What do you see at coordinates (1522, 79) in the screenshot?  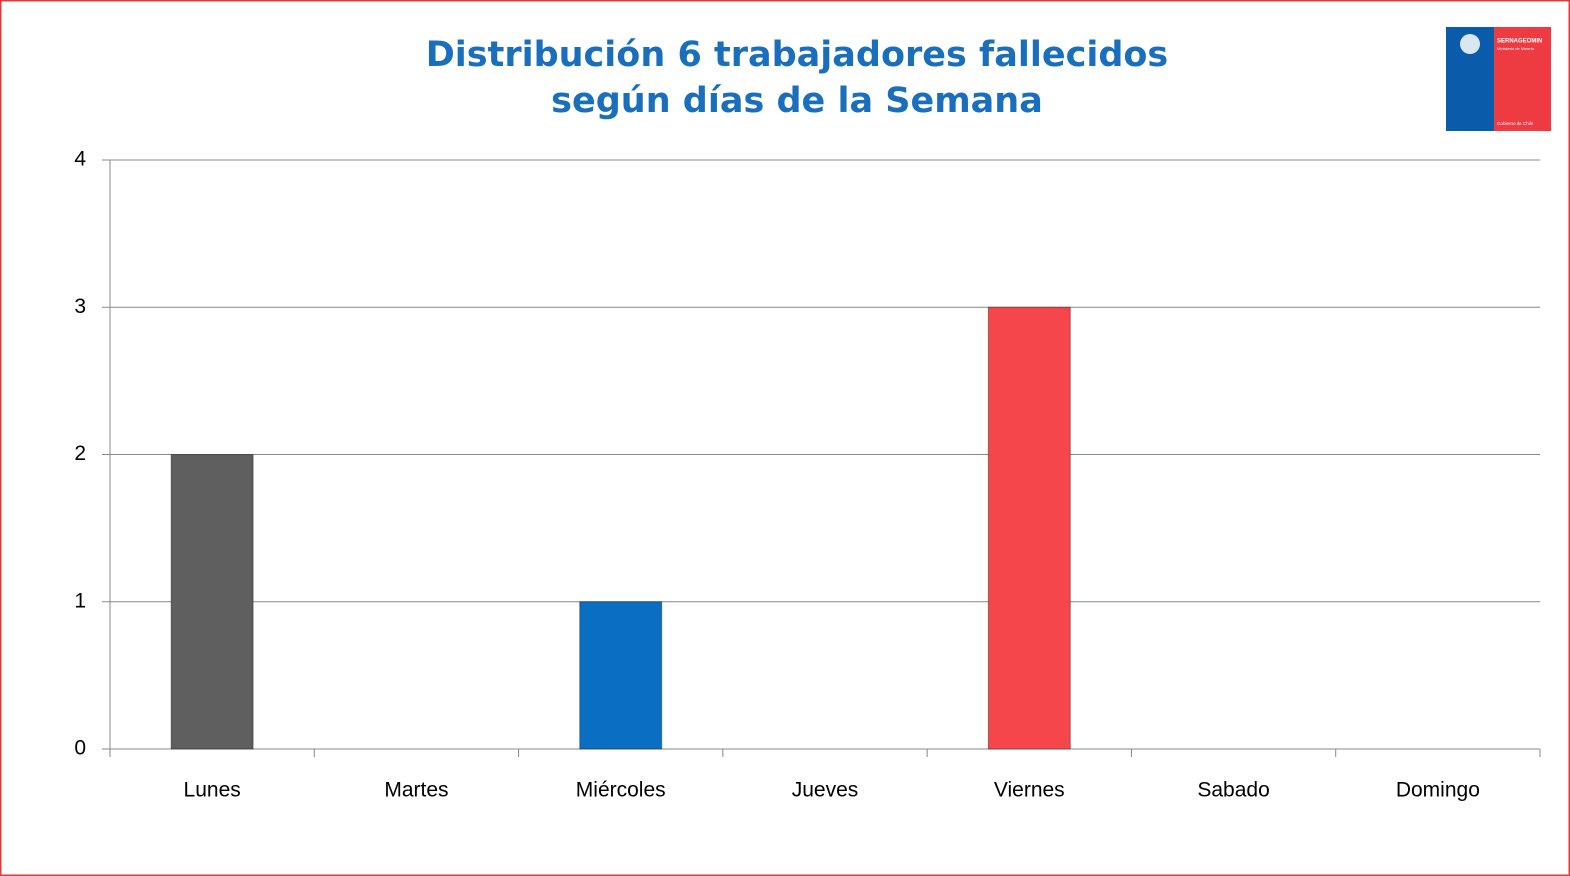 I see `logo-red` at bounding box center [1522, 79].